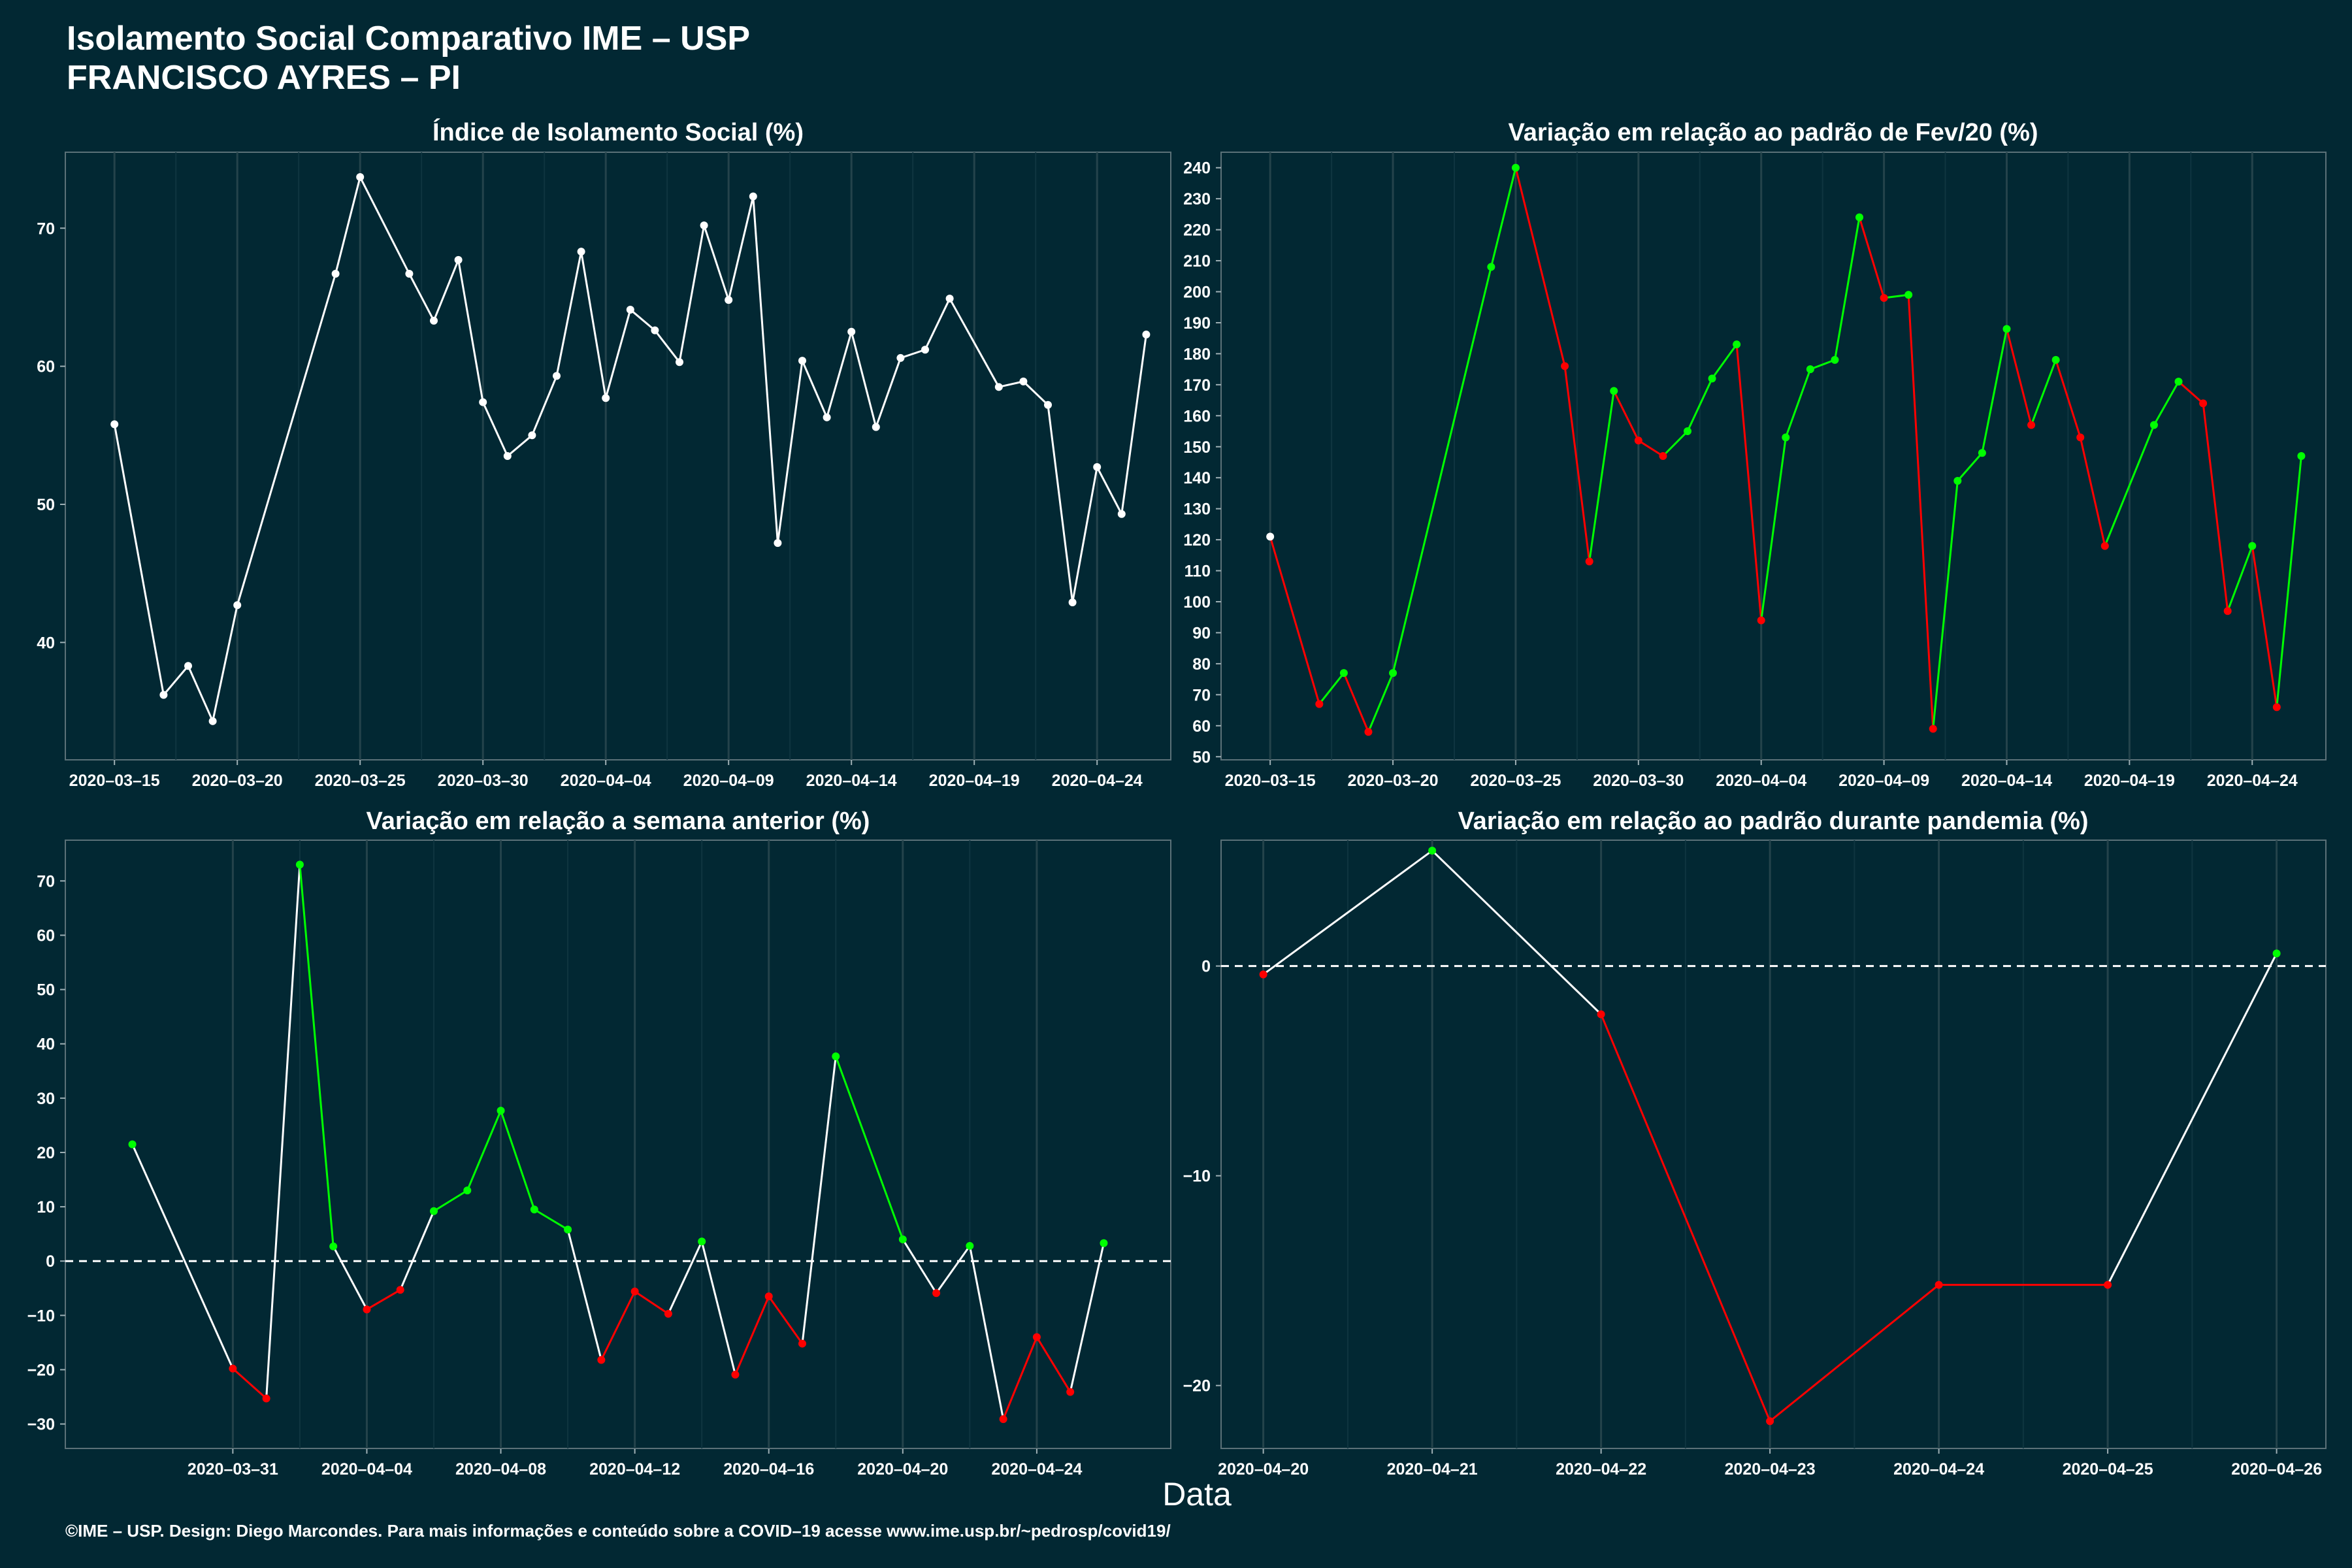  Describe the element at coordinates (360, 781) in the screenshot. I see `x-tick-label: 2020–03–25` at that location.